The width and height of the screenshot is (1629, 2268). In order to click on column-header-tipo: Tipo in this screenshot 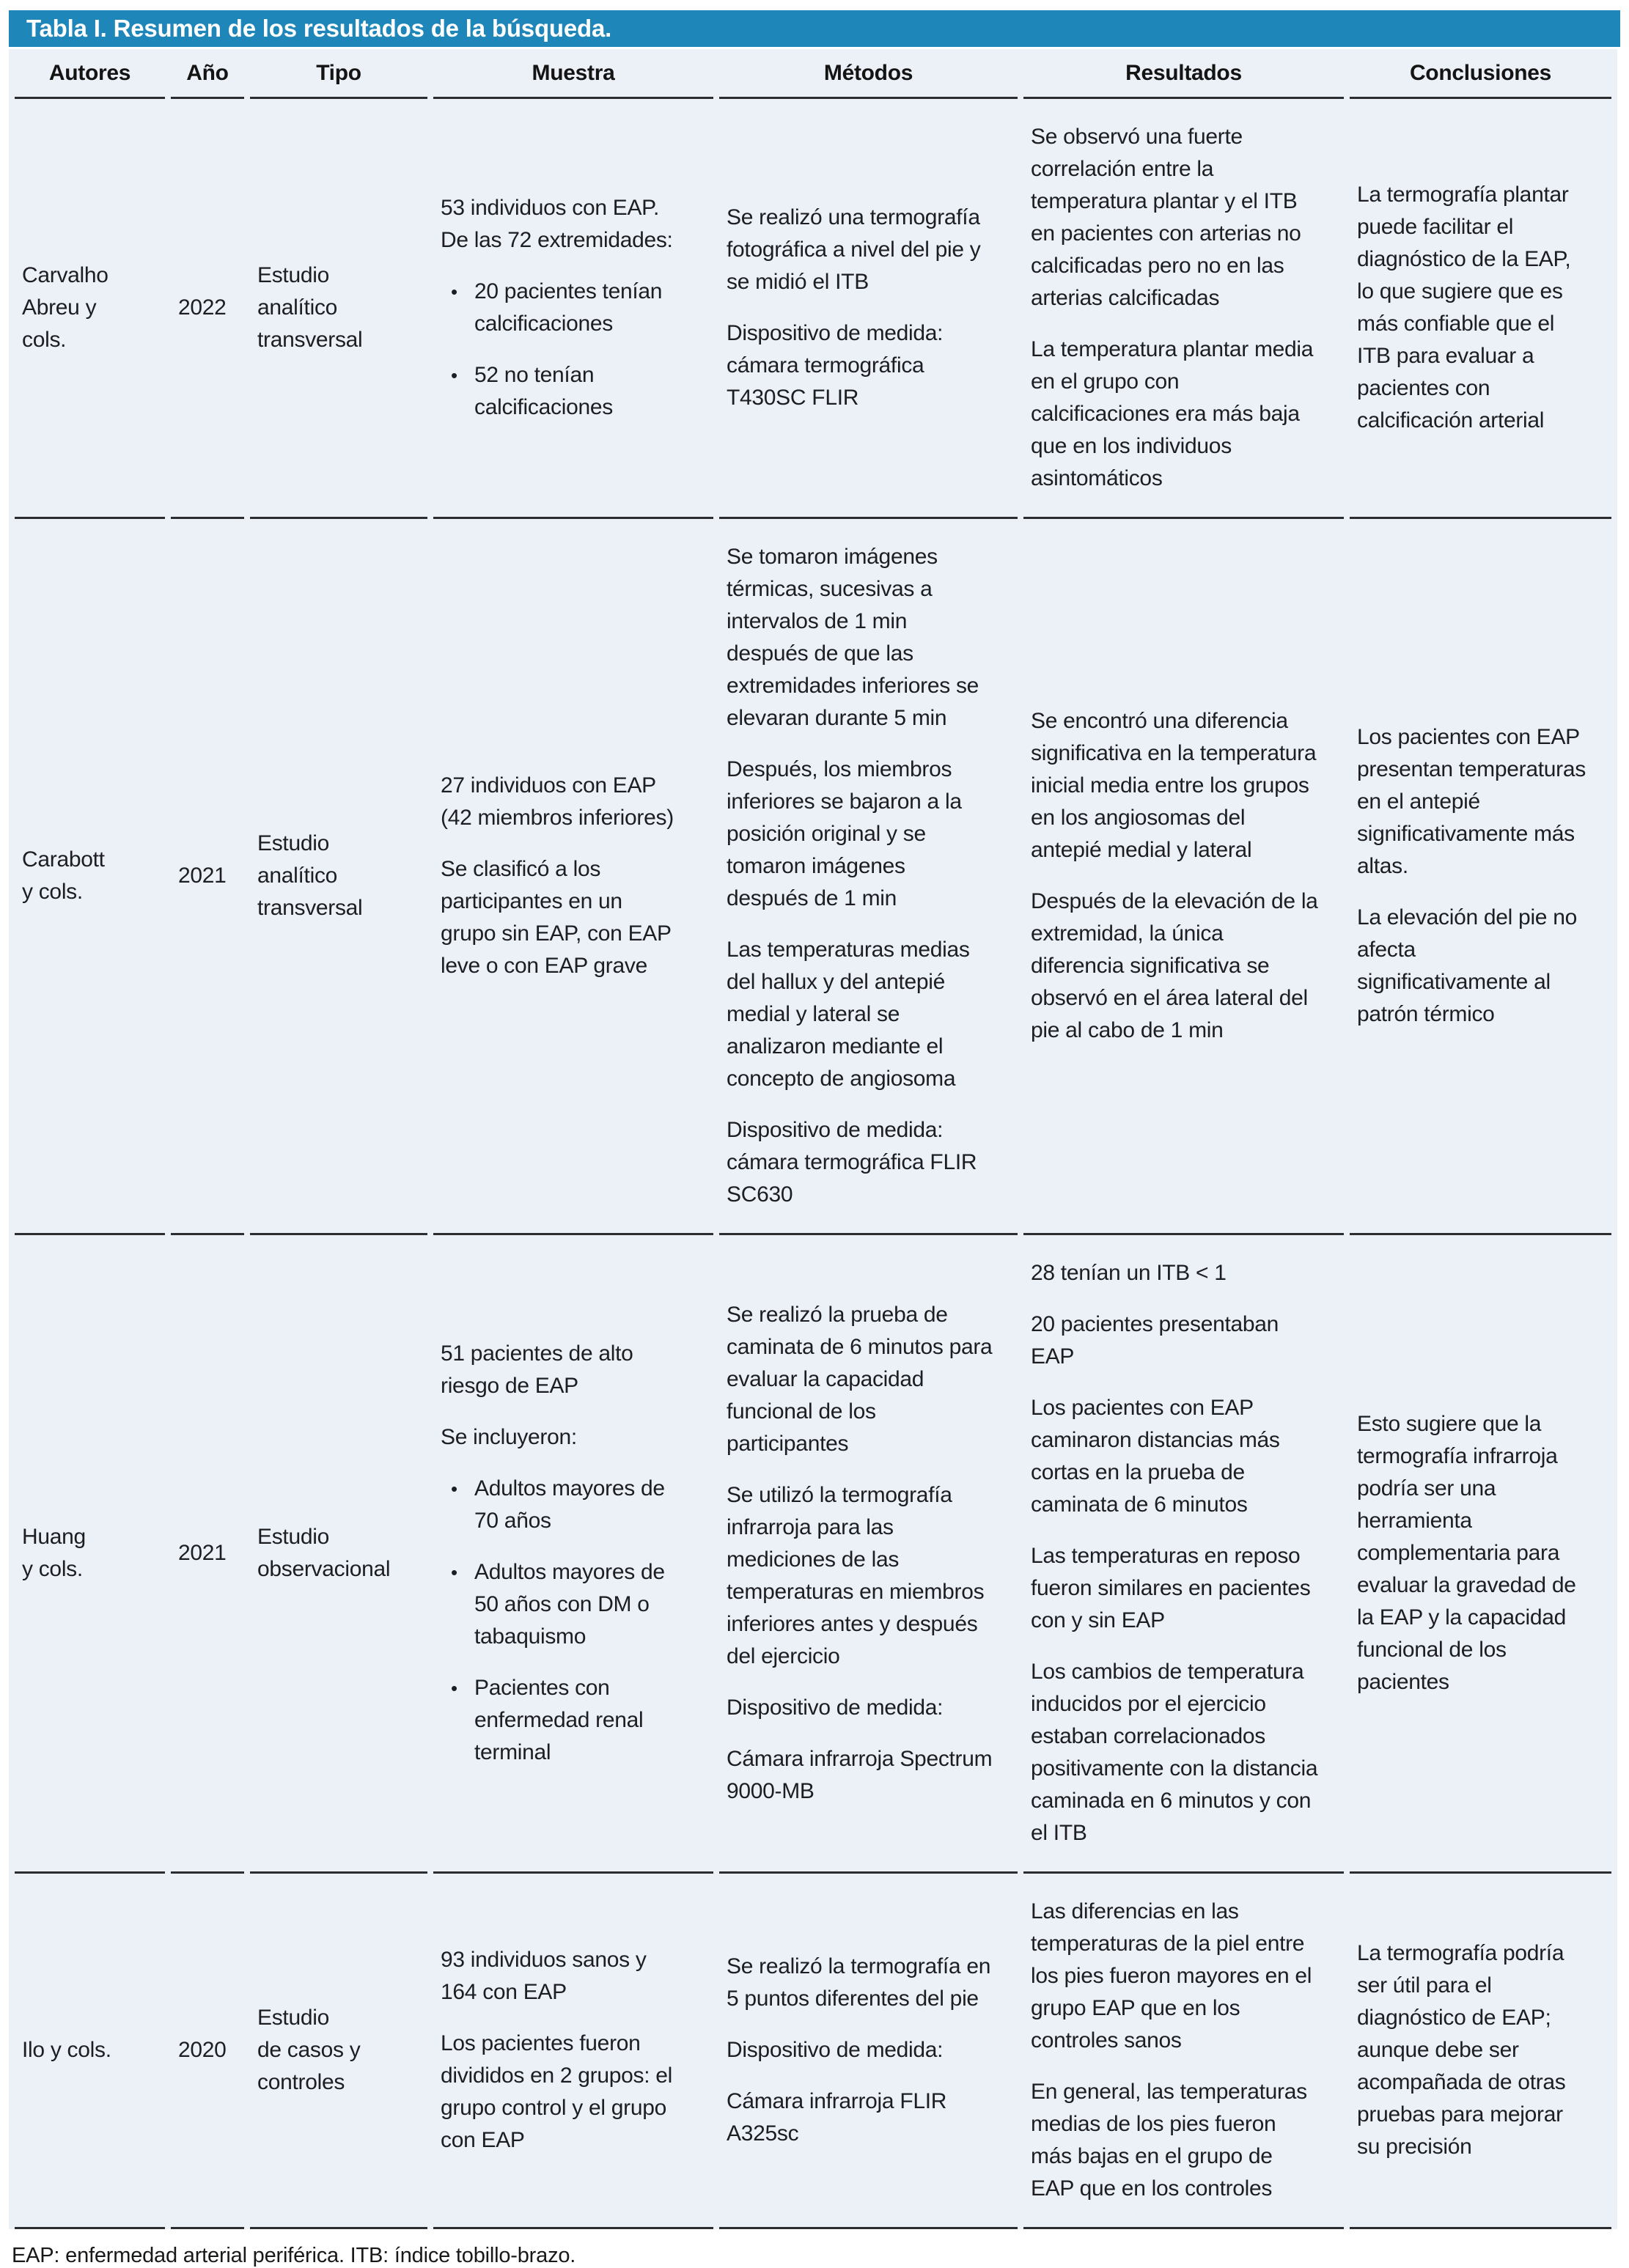, I will do `click(338, 74)`.